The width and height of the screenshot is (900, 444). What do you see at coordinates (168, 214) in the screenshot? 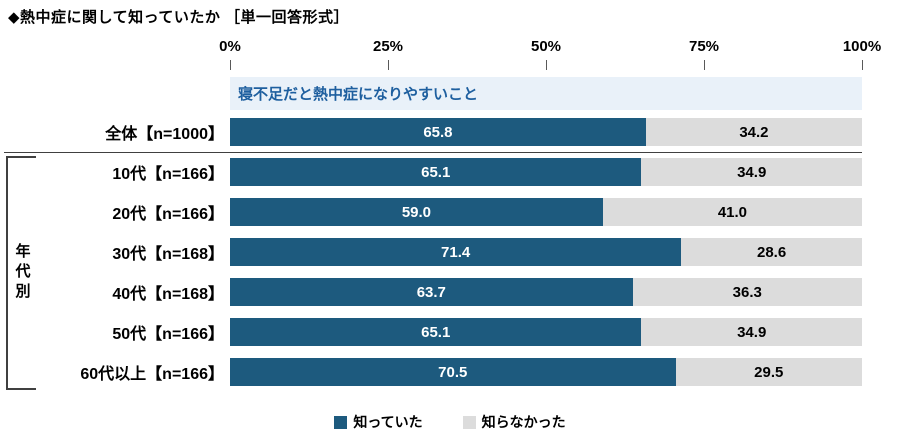
I see `row-label: 20代【n=166】` at bounding box center [168, 214].